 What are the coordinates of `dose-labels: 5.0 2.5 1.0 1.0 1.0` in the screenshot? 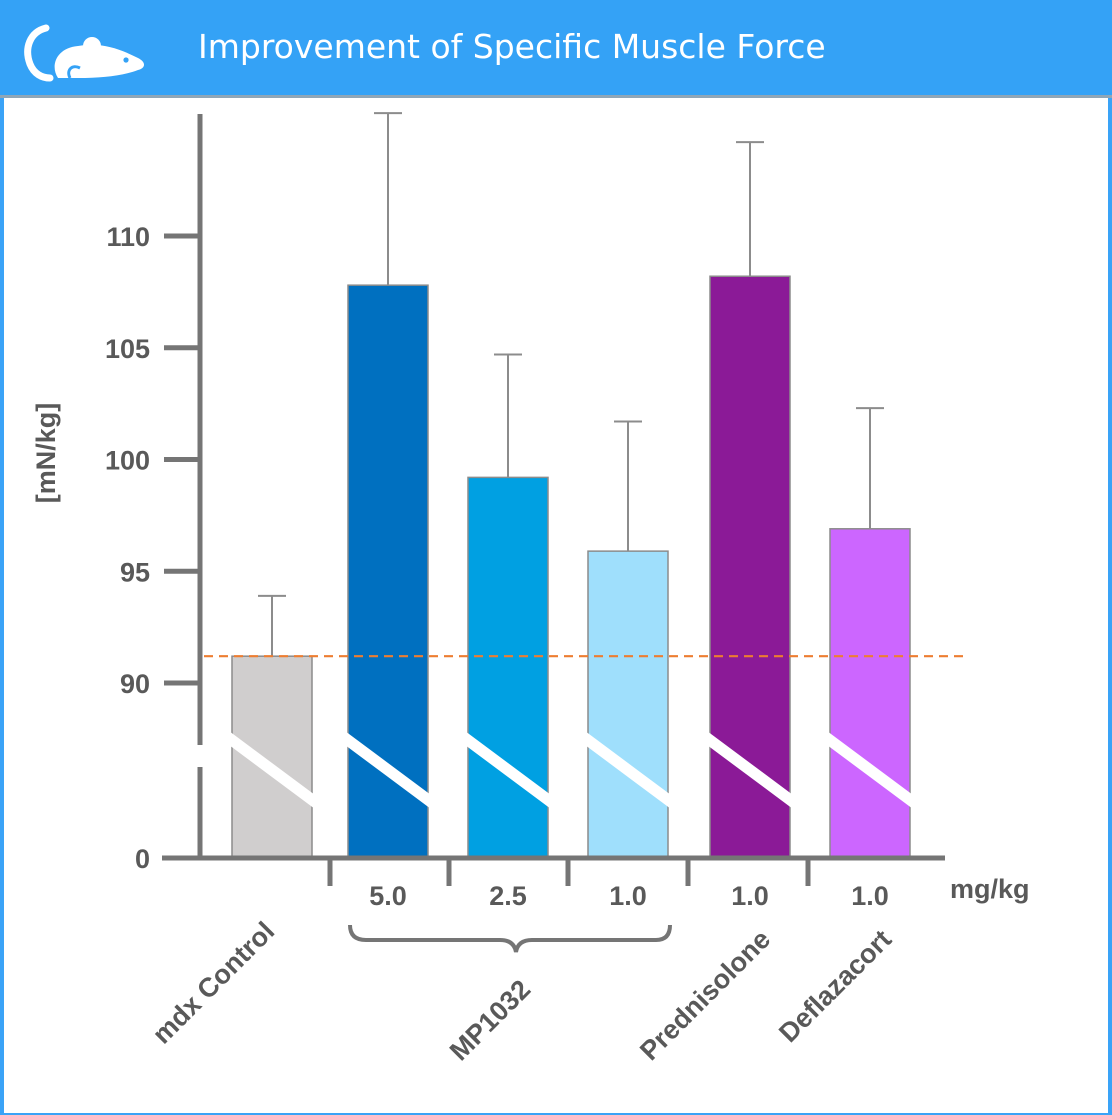 It's located at (629, 896).